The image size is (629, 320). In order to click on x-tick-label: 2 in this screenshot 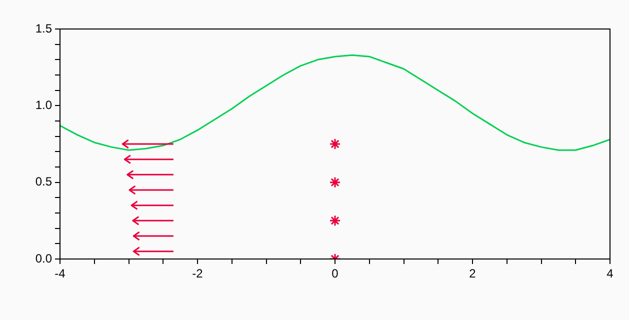, I will do `click(472, 273)`.